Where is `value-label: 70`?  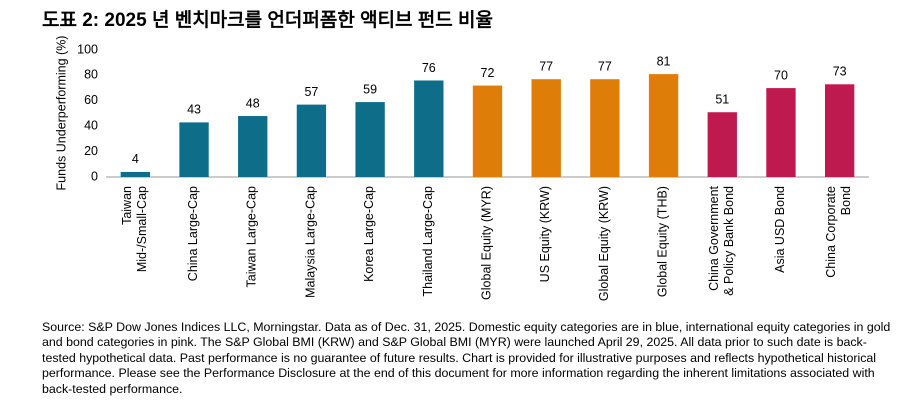 value-label: 70 is located at coordinates (781, 75).